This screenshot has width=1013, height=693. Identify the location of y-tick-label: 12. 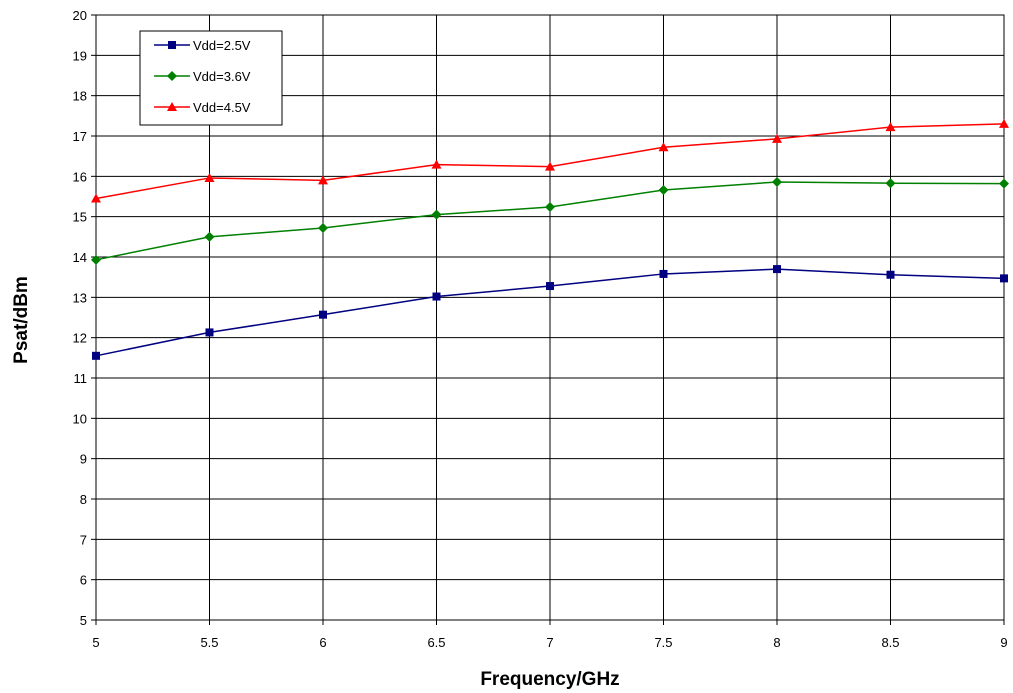
(80, 338).